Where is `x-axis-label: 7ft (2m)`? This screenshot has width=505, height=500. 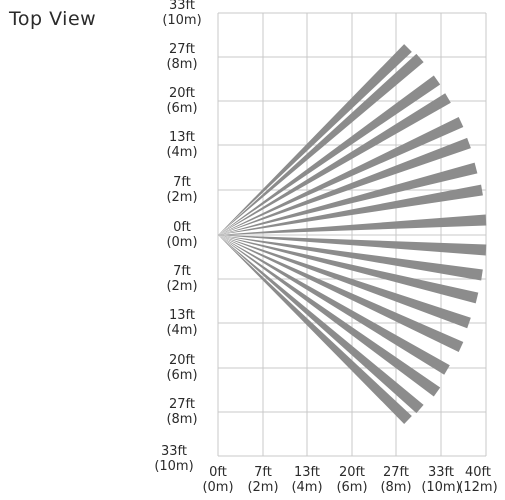
x-axis-label: 7ft (2m) is located at coordinates (263, 480).